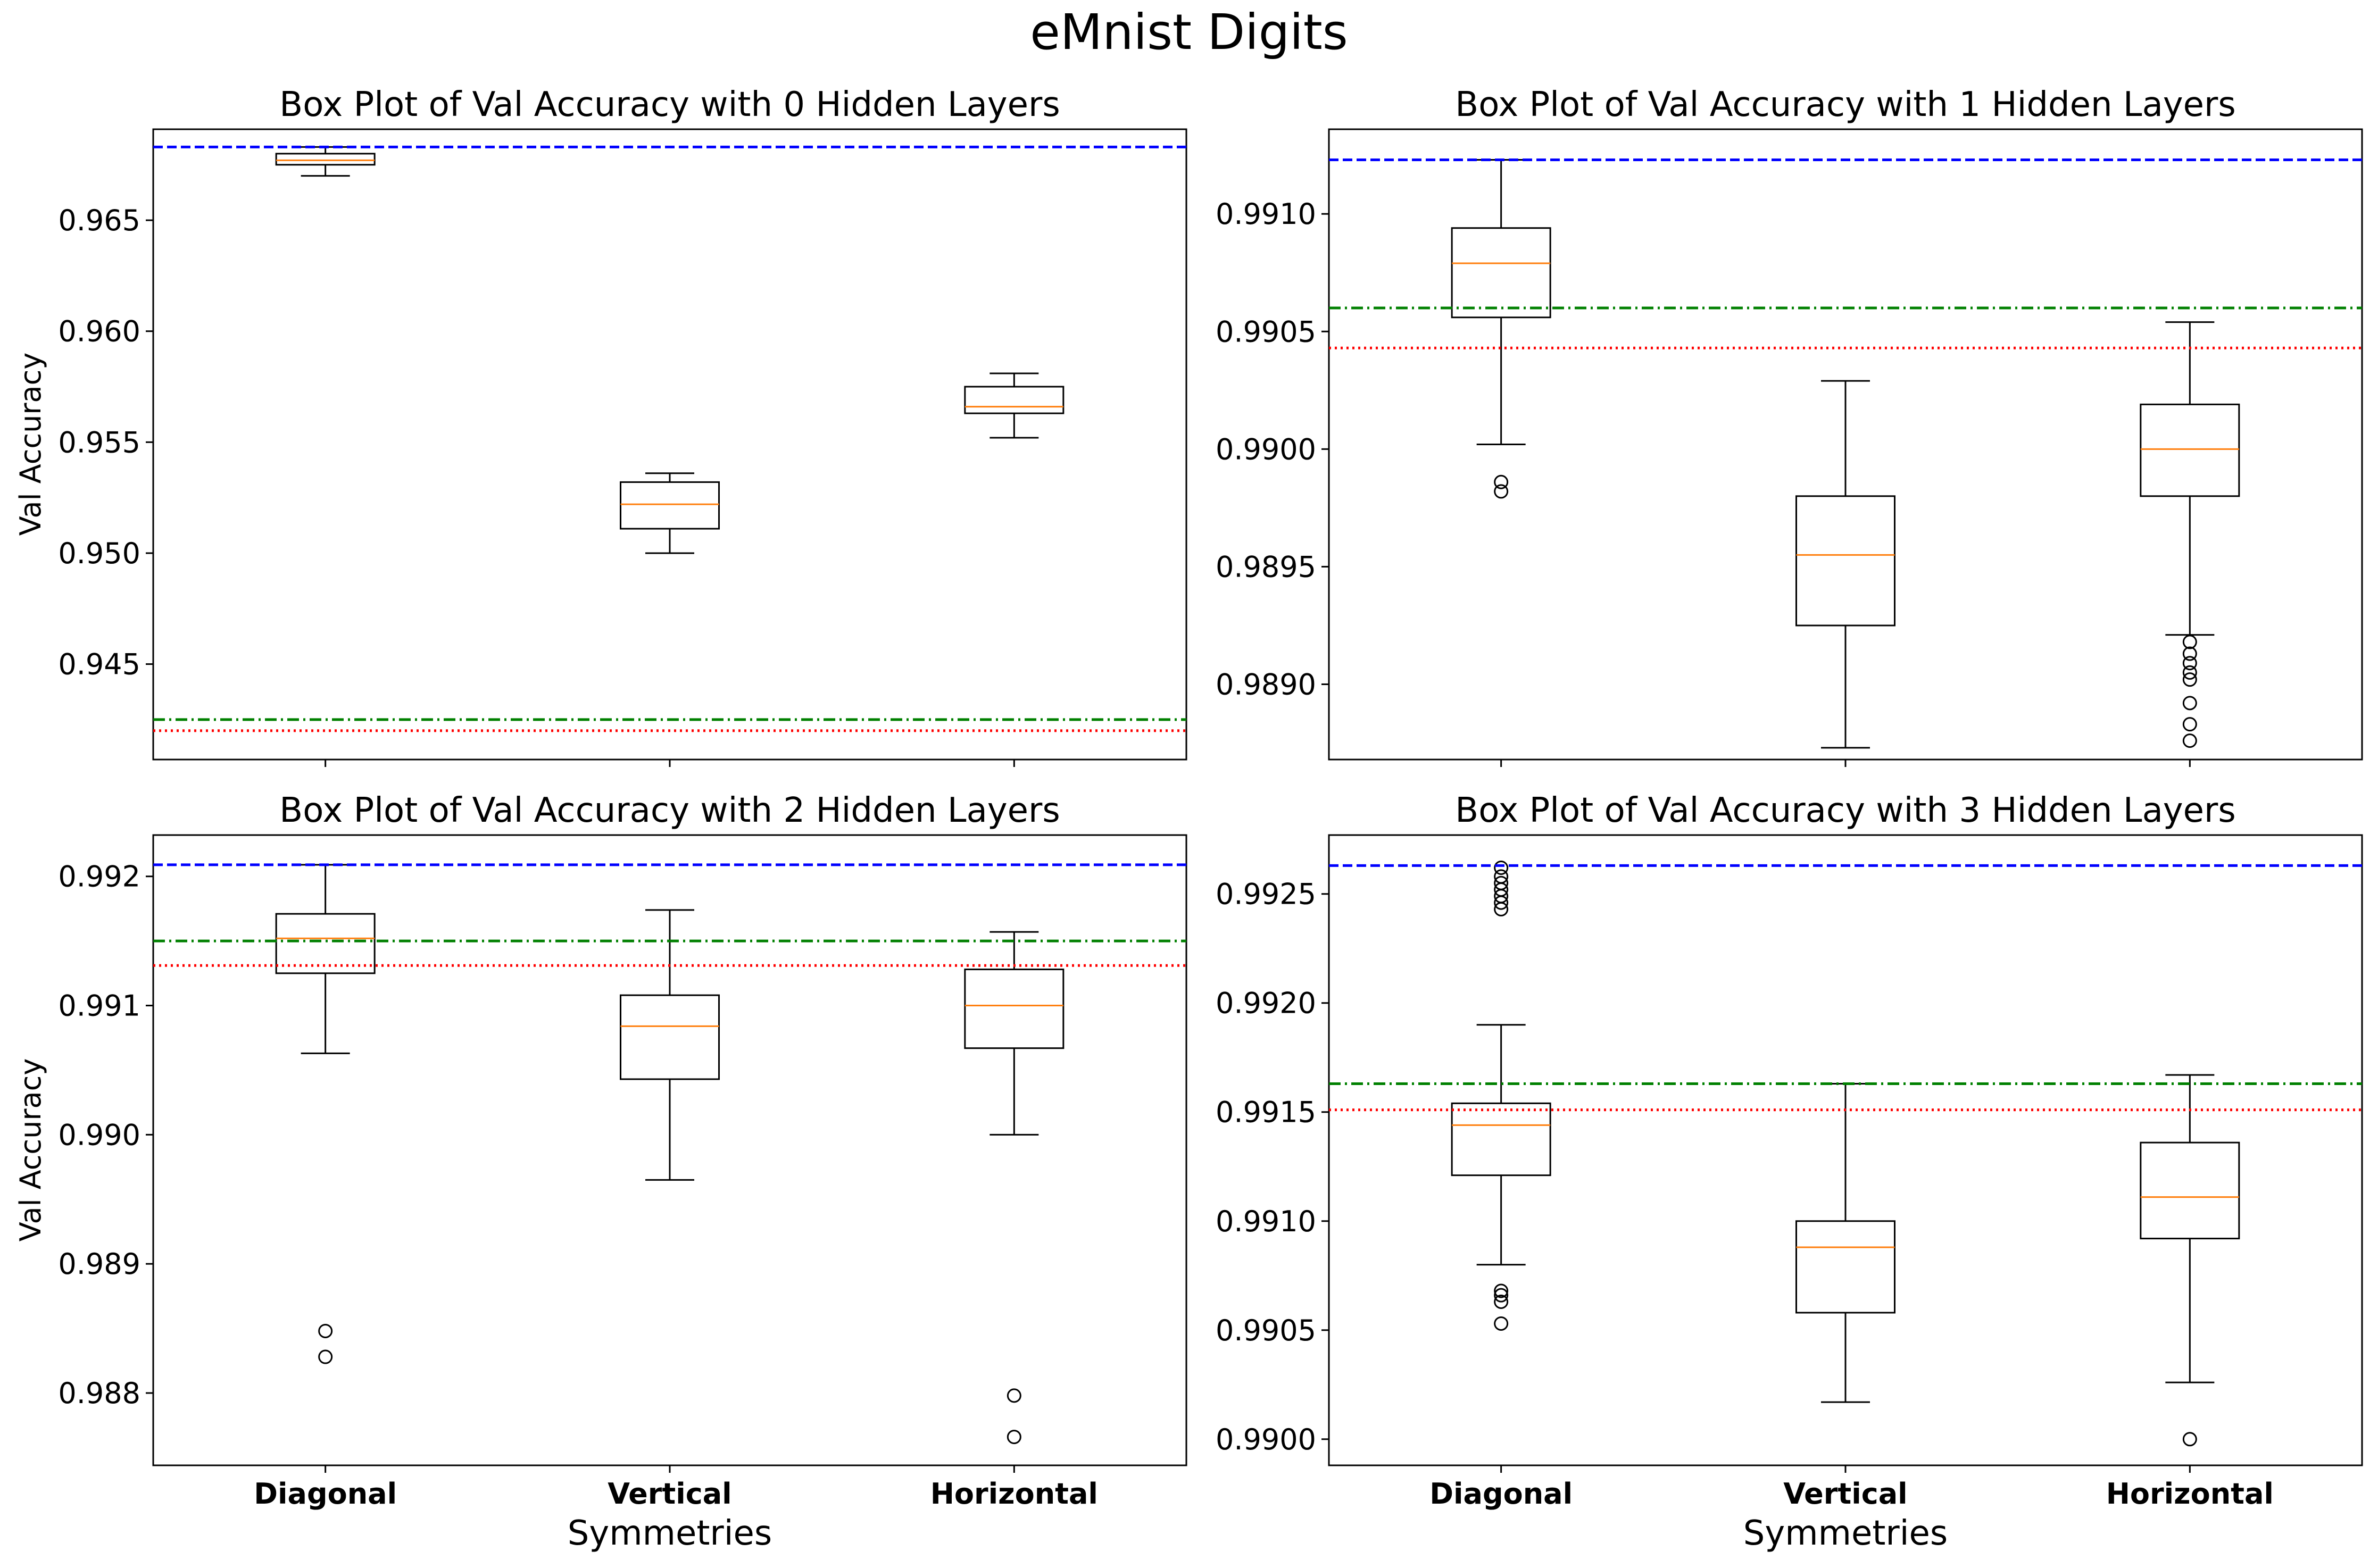 This screenshot has width=2378, height=1568. Describe the element at coordinates (1266, 1112) in the screenshot. I see `y-tick-label: 0.9915` at that location.